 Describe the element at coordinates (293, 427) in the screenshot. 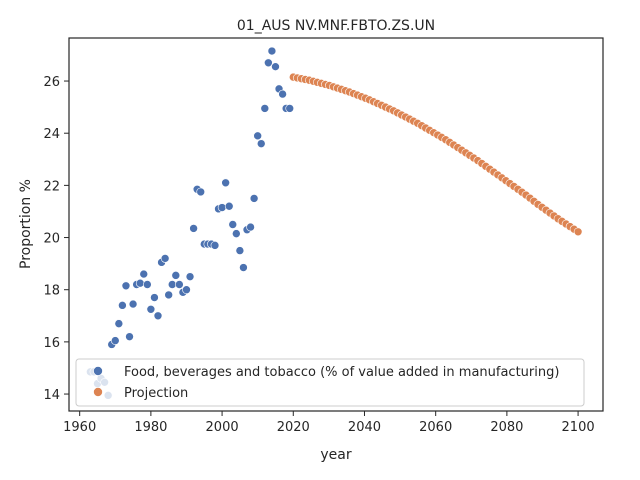

I see `x-tick-label: 2020` at that location.